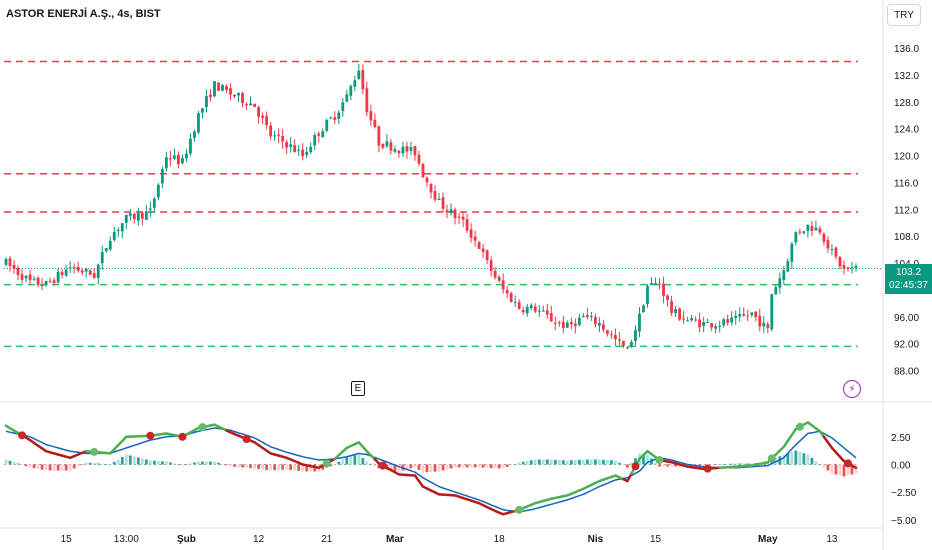 This screenshot has height=550, width=932. What do you see at coordinates (906, 183) in the screenshot?
I see `price-tick-label: 116.0` at bounding box center [906, 183].